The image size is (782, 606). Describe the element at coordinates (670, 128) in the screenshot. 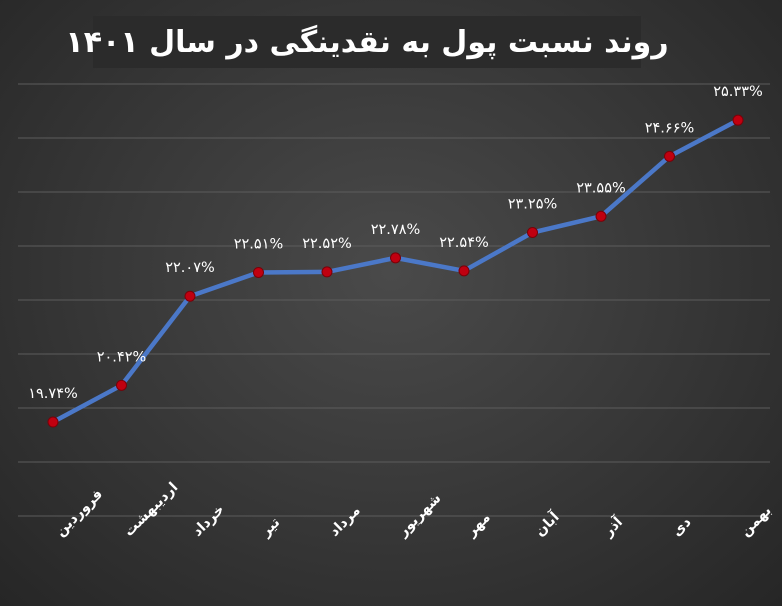

I see `data-label: ۲۴.۶۶%` at that location.